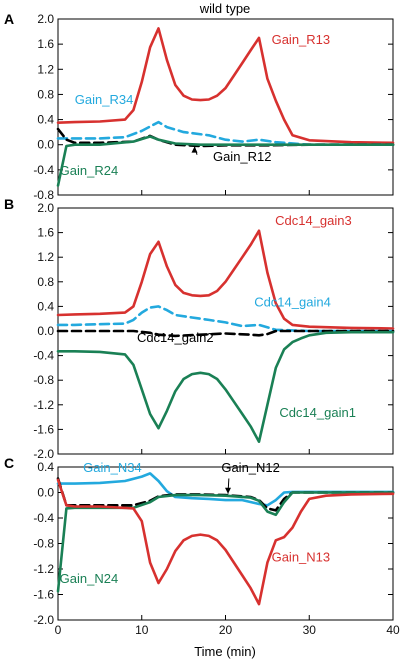 The image size is (404, 661). I want to click on series-label-gain-r34: Gain_R34, so click(104, 99).